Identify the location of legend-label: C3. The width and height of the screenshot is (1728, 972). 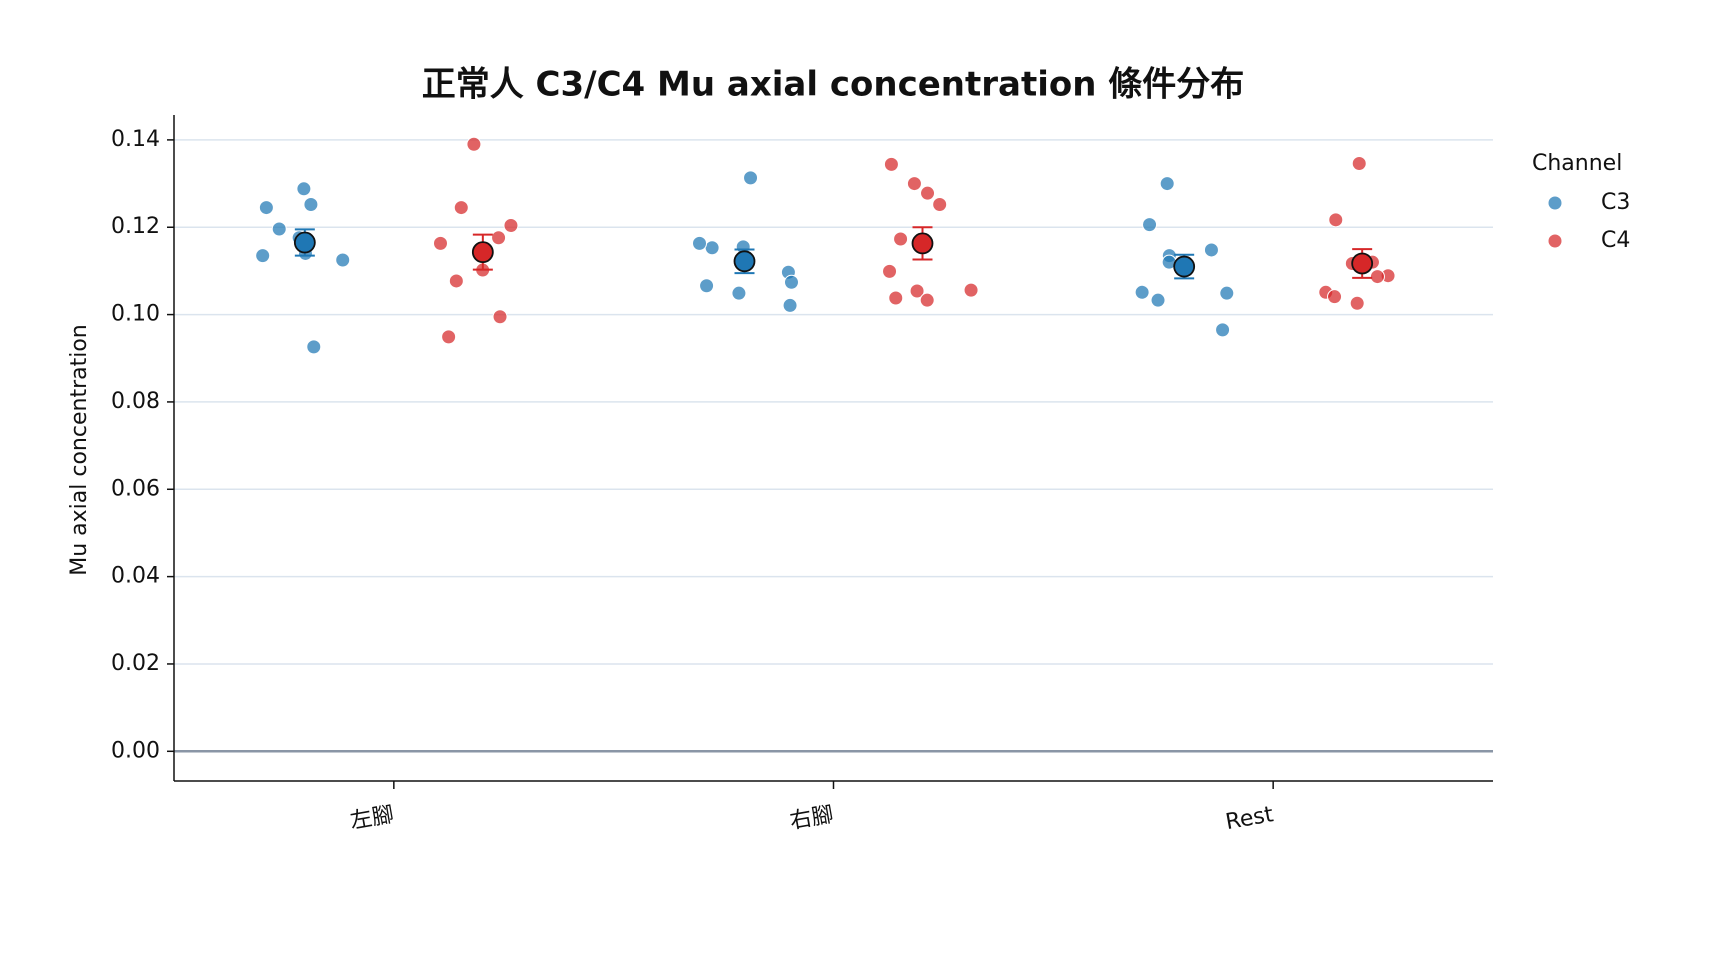
(1615, 202).